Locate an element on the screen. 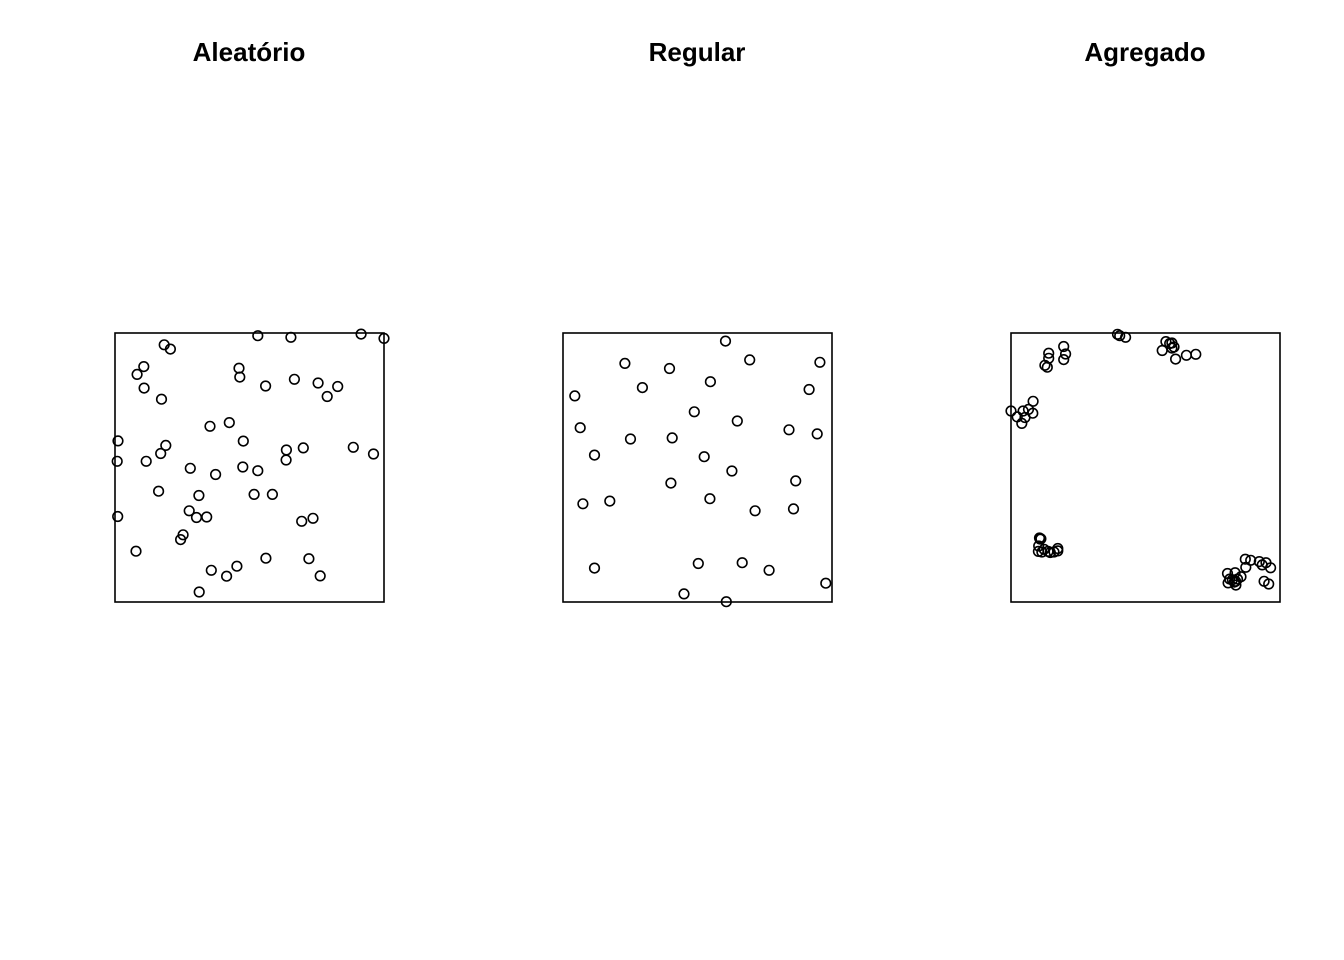 The width and height of the screenshot is (1344, 960). panel-agregado: Agregado is located at coordinates (1143, 320).